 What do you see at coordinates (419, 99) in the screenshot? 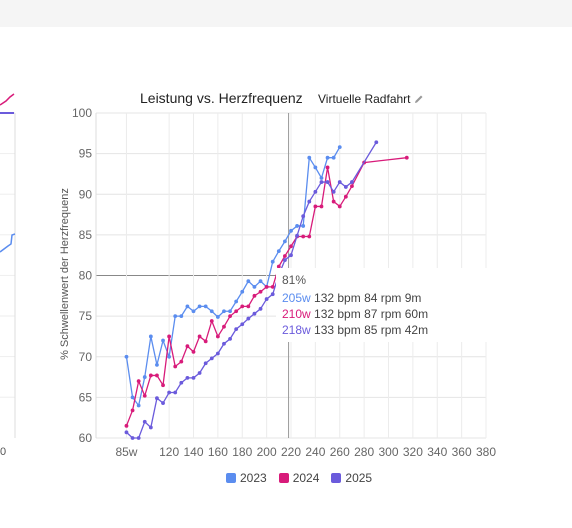
I see `pencil-icon` at bounding box center [419, 99].